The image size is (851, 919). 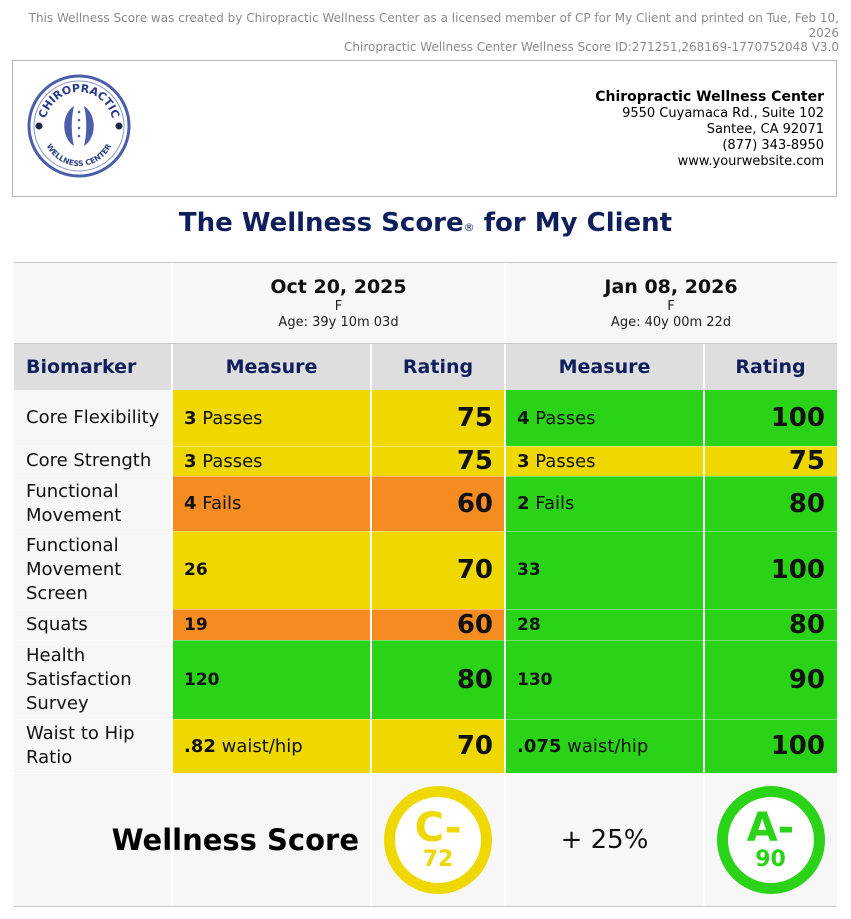 I want to click on title-suffix: for My Client, so click(x=578, y=223).